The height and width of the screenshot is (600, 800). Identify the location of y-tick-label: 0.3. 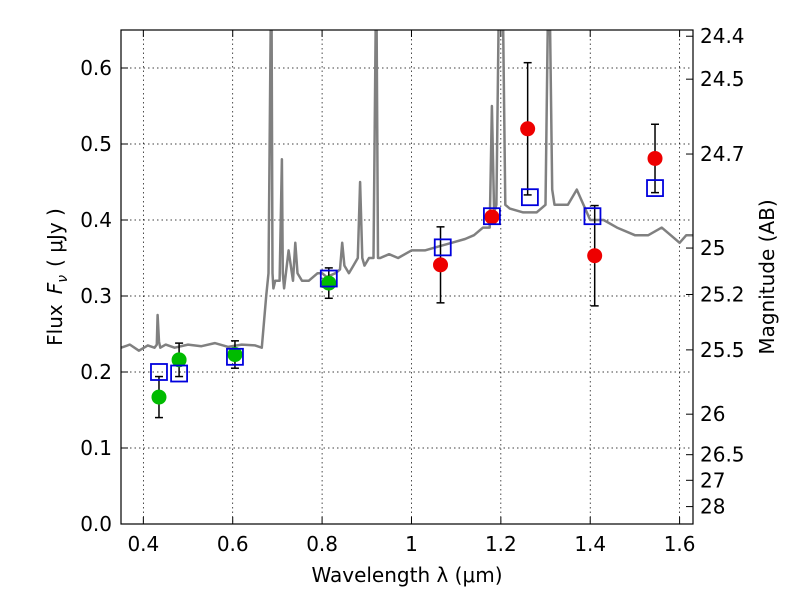
(96, 296).